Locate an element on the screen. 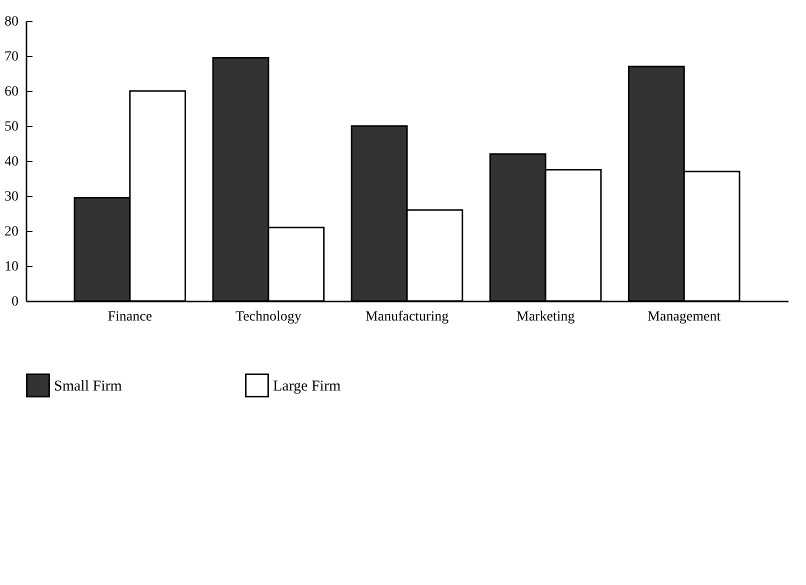  y-tick-label: 70 is located at coordinates (11, 57).